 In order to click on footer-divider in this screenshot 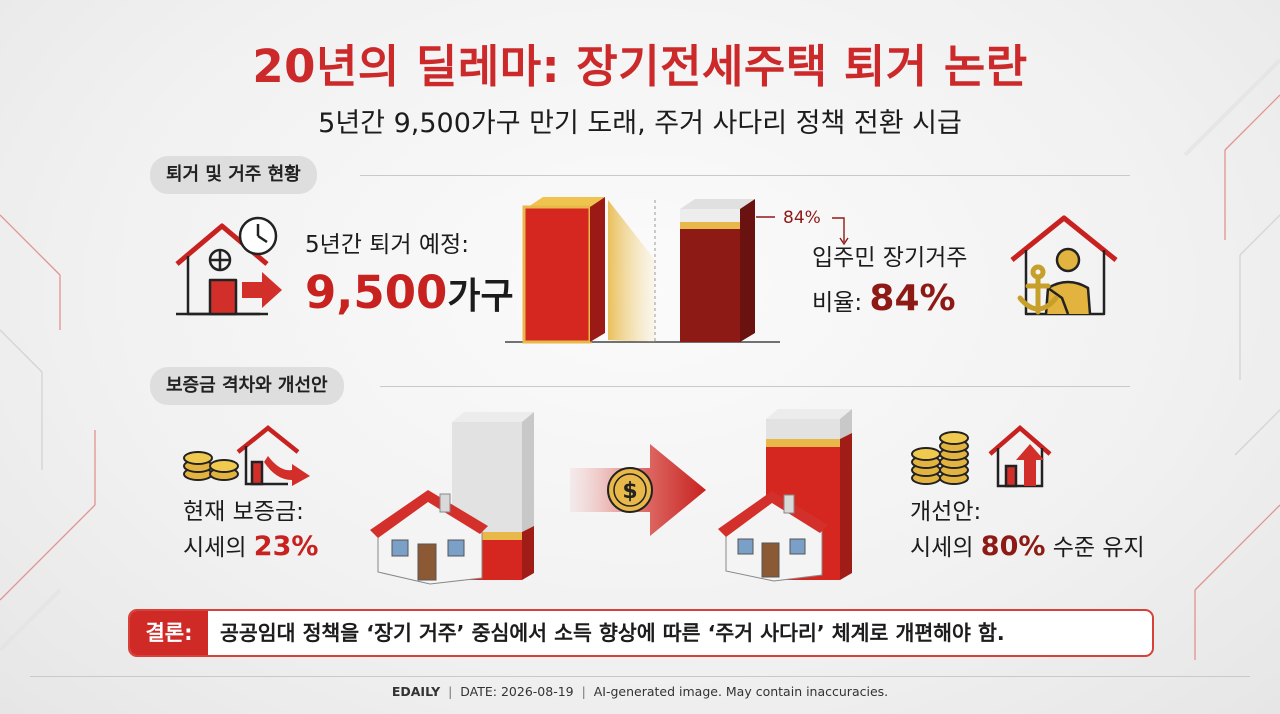, I will do `click(640, 676)`.